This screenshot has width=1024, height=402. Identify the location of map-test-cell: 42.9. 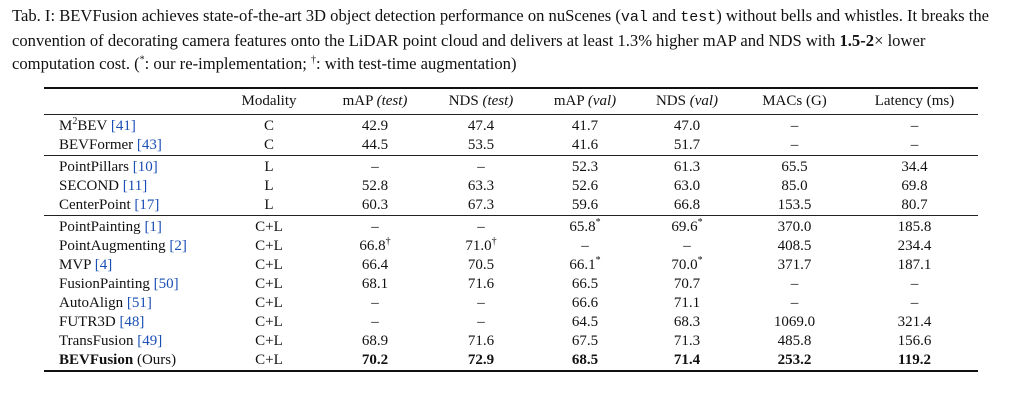
(375, 126).